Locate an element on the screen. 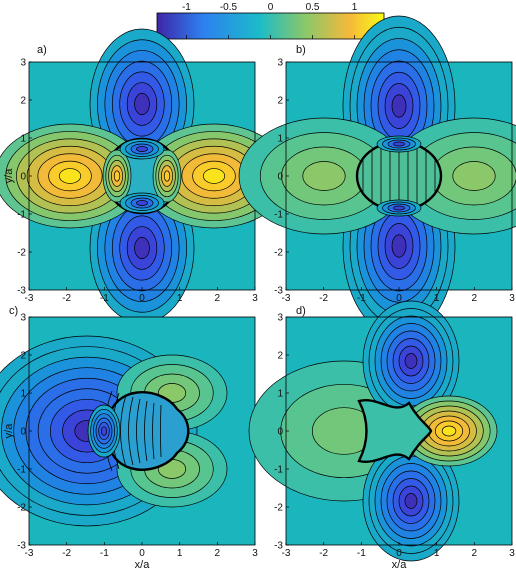 Image resolution: width=516 pixels, height=570 pixels. colorbar-ticks: -1 -0.5 0 0.5 1 is located at coordinates (270, 20).